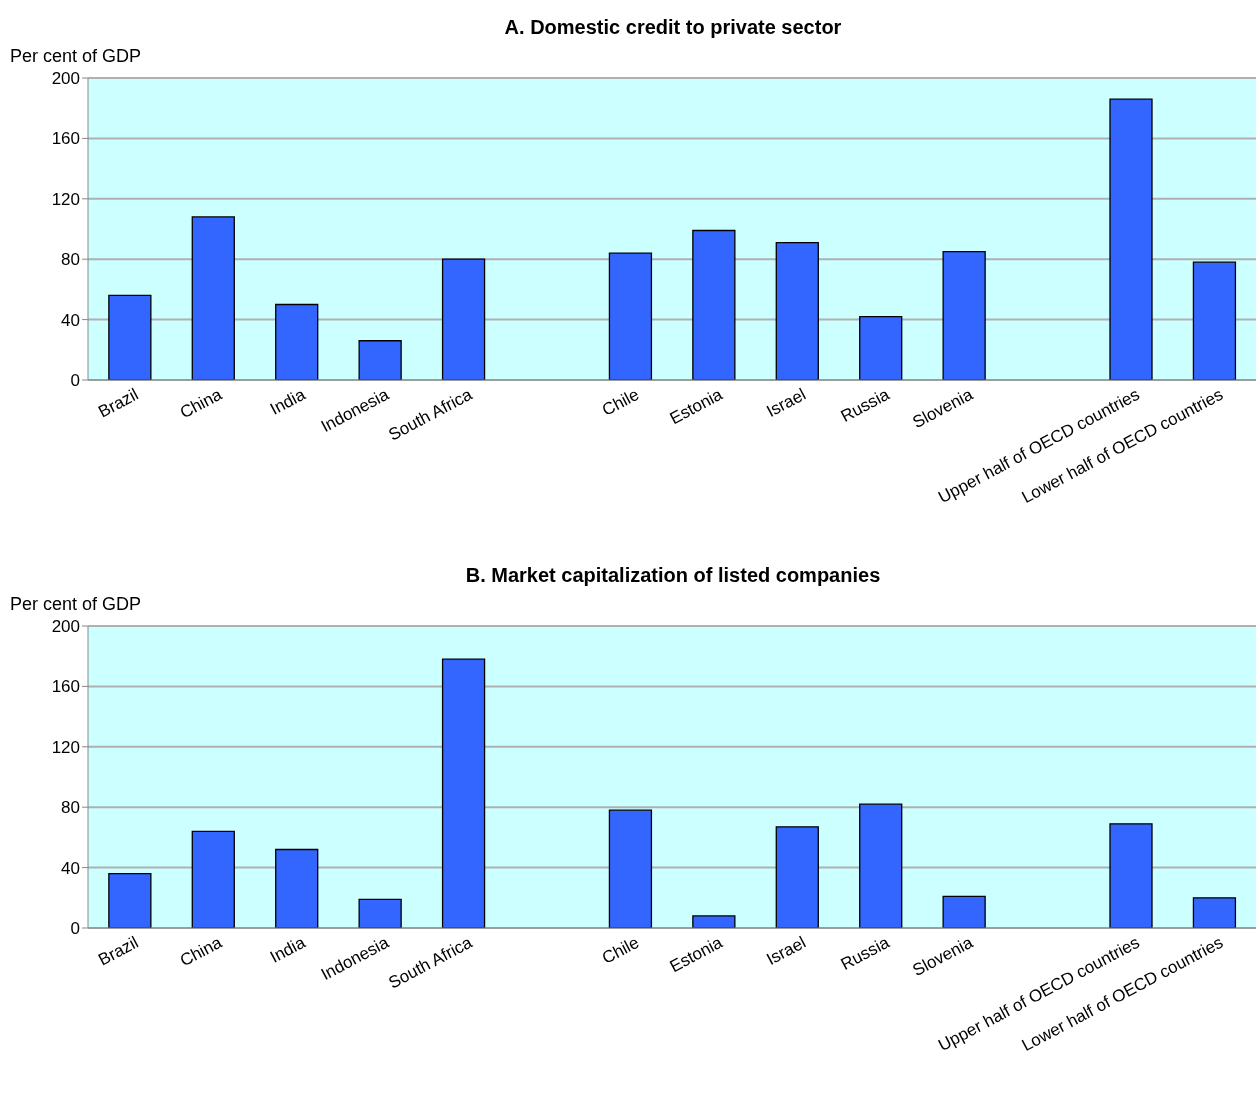 This screenshot has height=1106, width=1258. What do you see at coordinates (673, 27) in the screenshot?
I see `chart-title: A. Domestic credit to private sector` at bounding box center [673, 27].